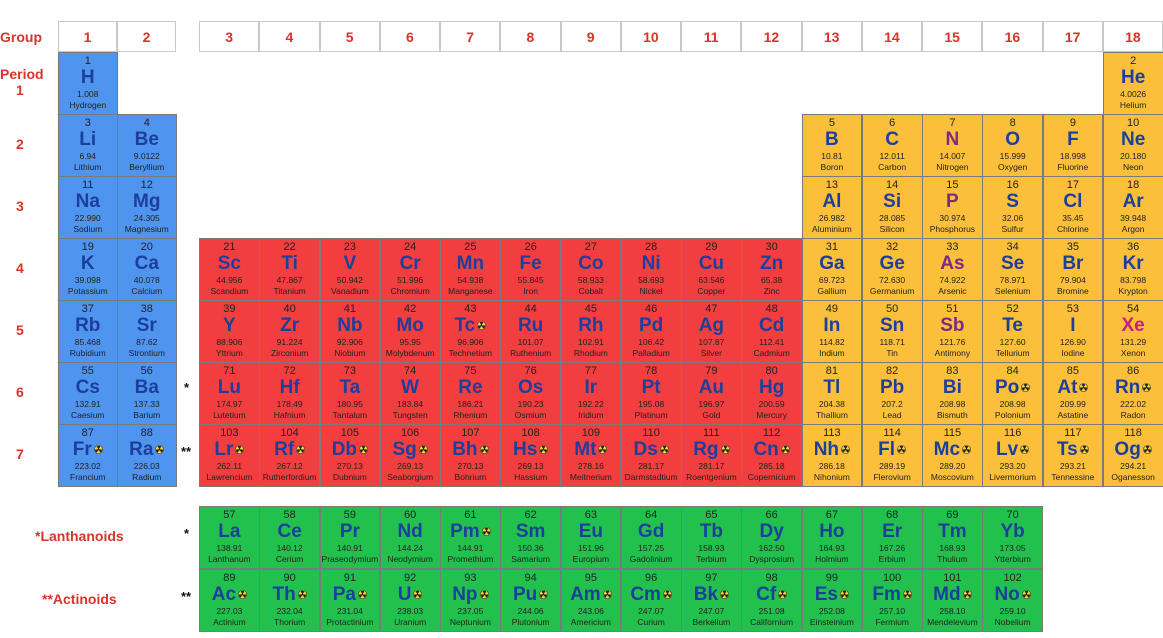  What do you see at coordinates (147, 449) in the screenshot?
I see `element-symbol: Ra` at bounding box center [147, 449].